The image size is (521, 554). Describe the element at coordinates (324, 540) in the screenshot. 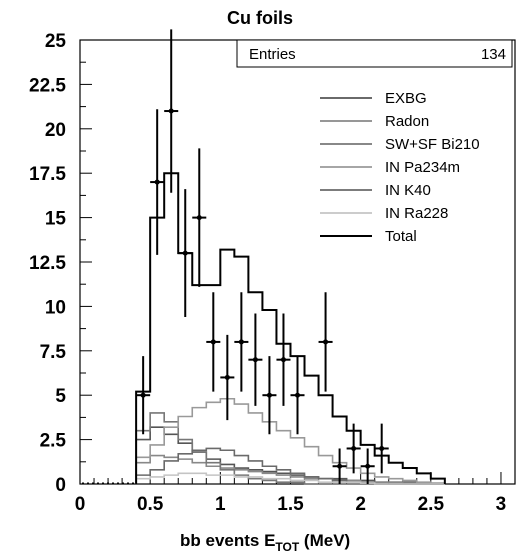

I see `x-axis-label-unit: (MeV)` at that location.